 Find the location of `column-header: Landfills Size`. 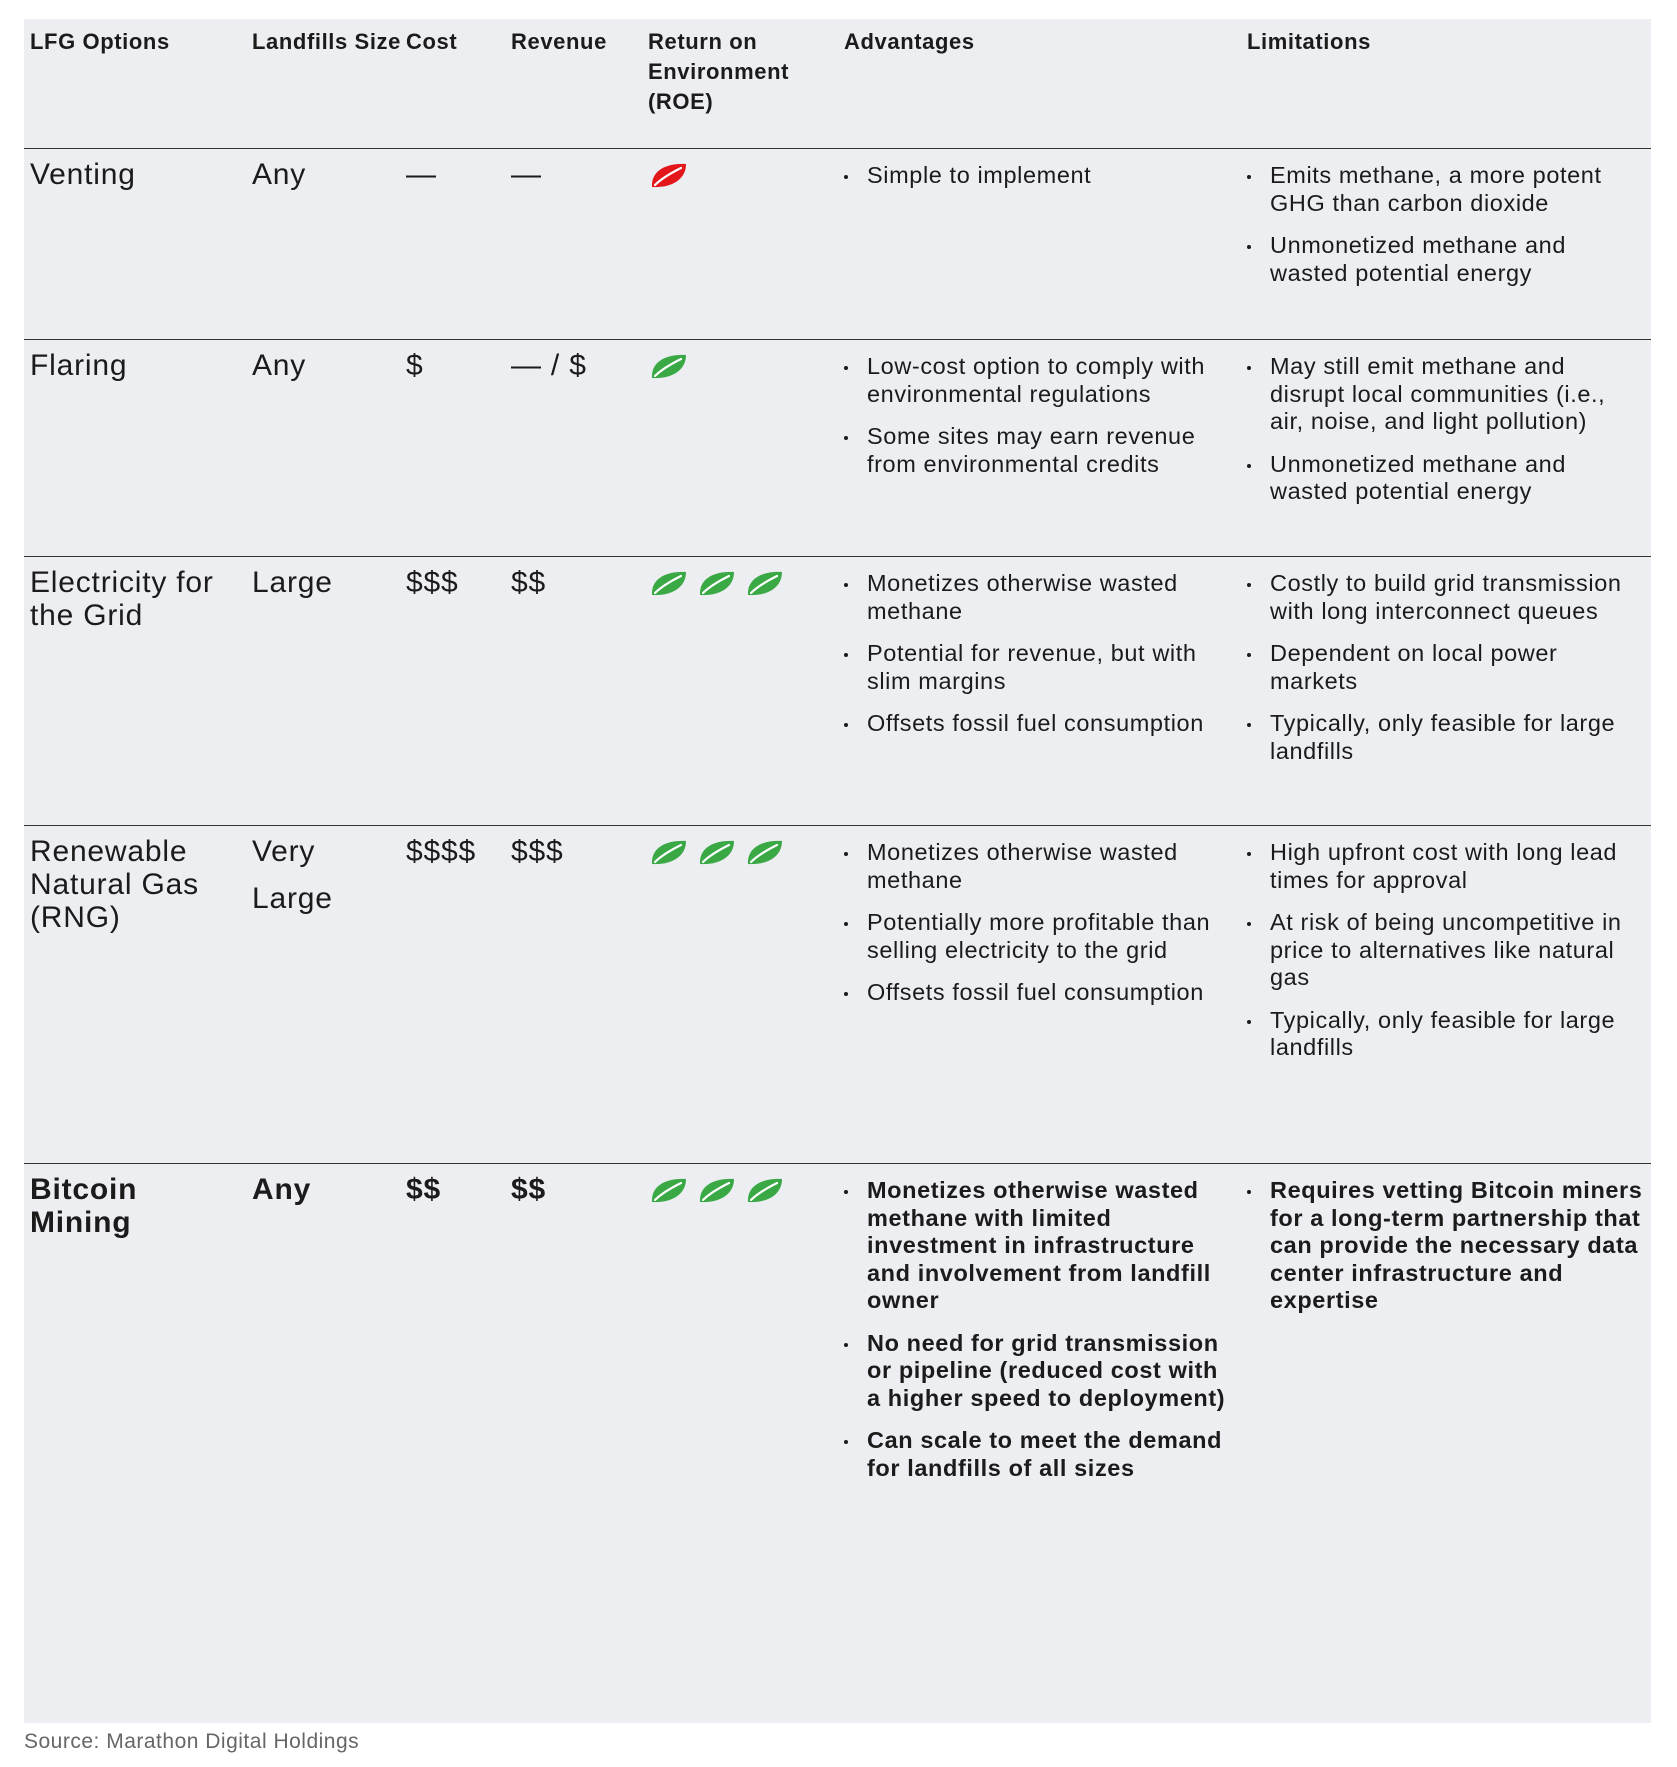

column-header: Landfills Size is located at coordinates (326, 41).